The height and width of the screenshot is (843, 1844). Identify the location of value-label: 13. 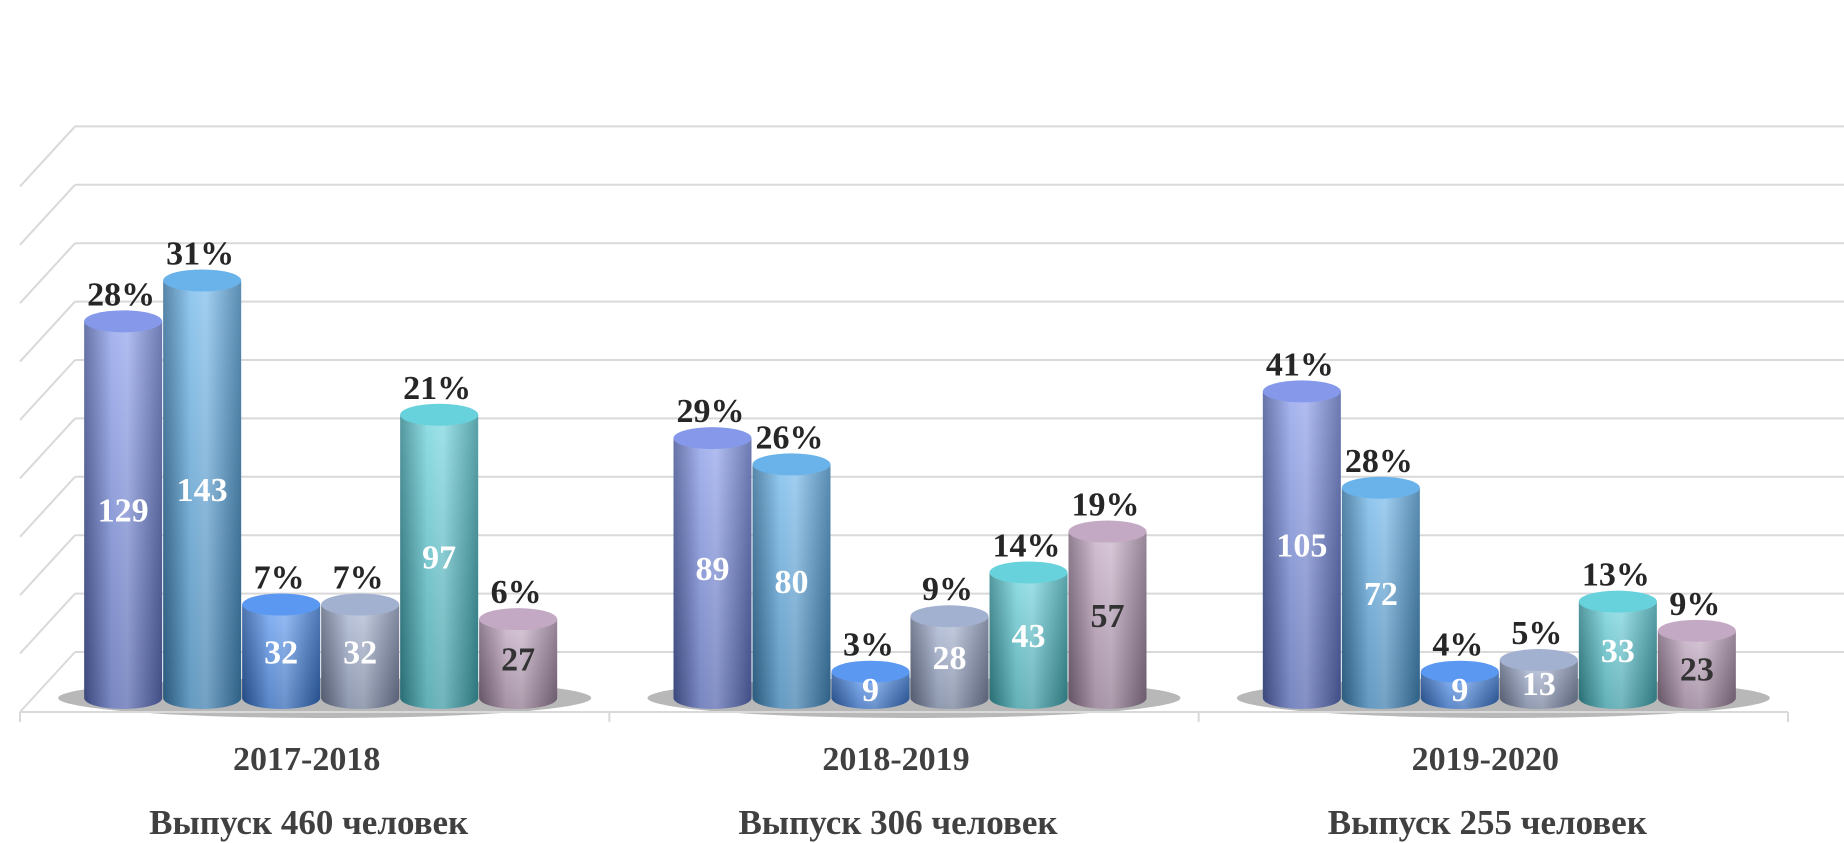
(1539, 684).